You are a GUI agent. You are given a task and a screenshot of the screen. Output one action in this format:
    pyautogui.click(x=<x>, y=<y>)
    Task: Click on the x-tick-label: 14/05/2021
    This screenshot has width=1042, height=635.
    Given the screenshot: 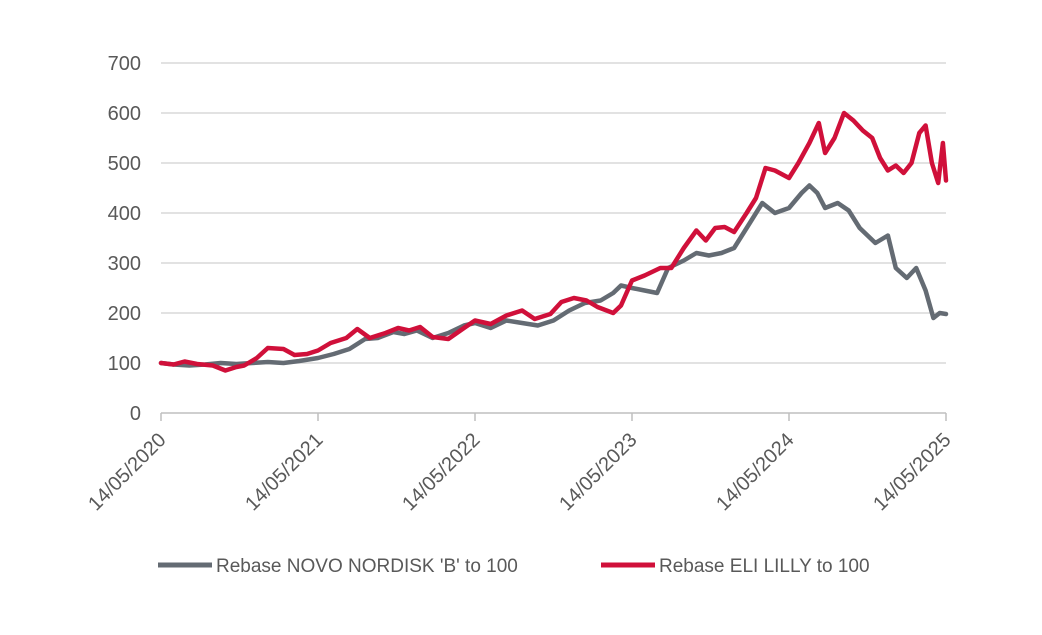 What is the action you would take?
    pyautogui.click(x=284, y=472)
    